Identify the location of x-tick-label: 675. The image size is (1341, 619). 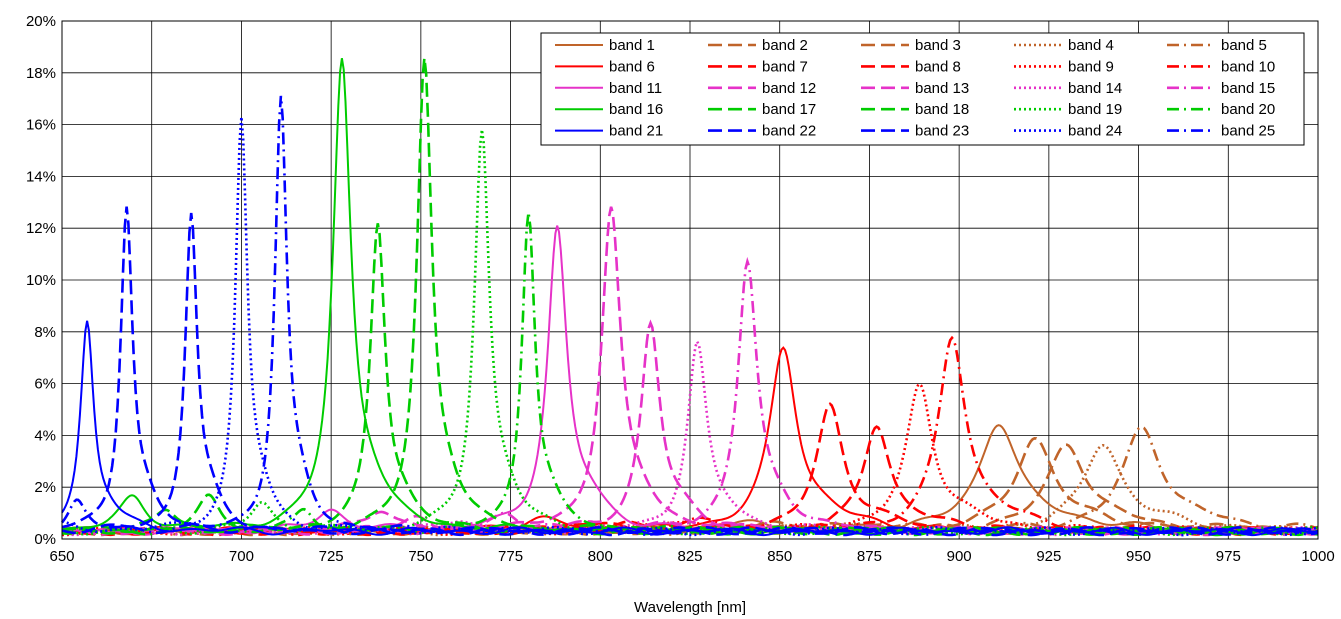
(151, 556).